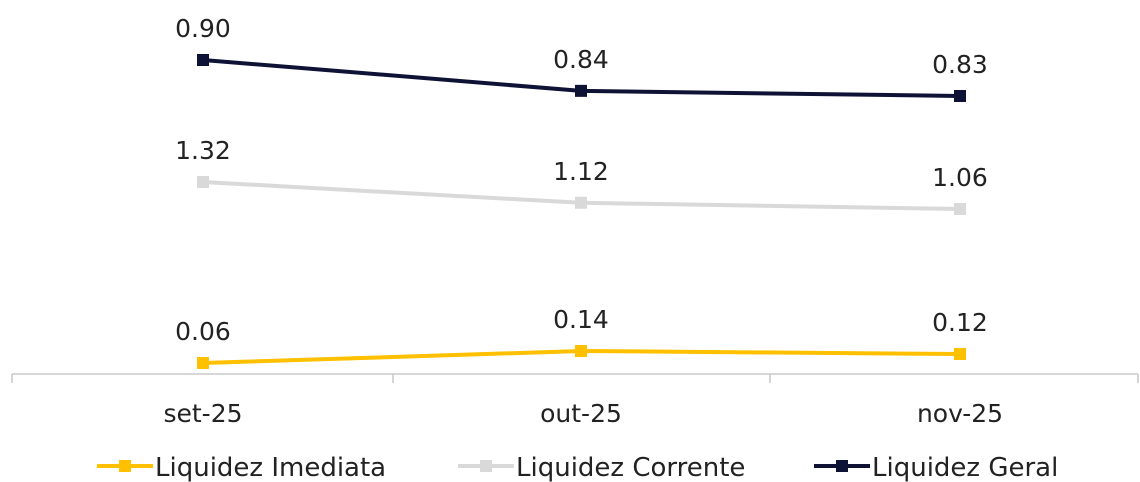  What do you see at coordinates (960, 413) in the screenshot?
I see `x-tick-label: nov-25` at bounding box center [960, 413].